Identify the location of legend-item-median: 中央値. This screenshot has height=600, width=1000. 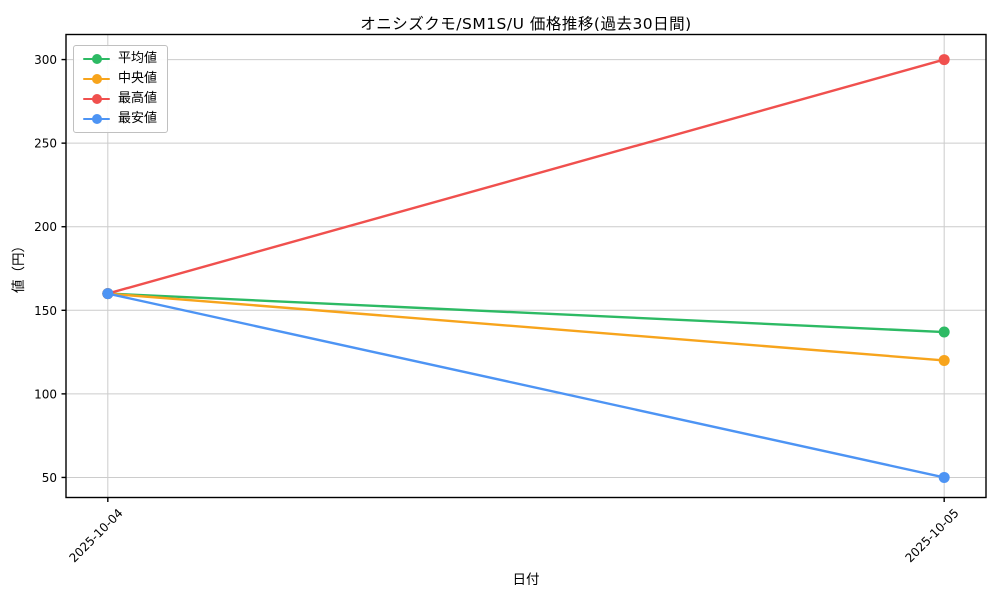
(120, 79).